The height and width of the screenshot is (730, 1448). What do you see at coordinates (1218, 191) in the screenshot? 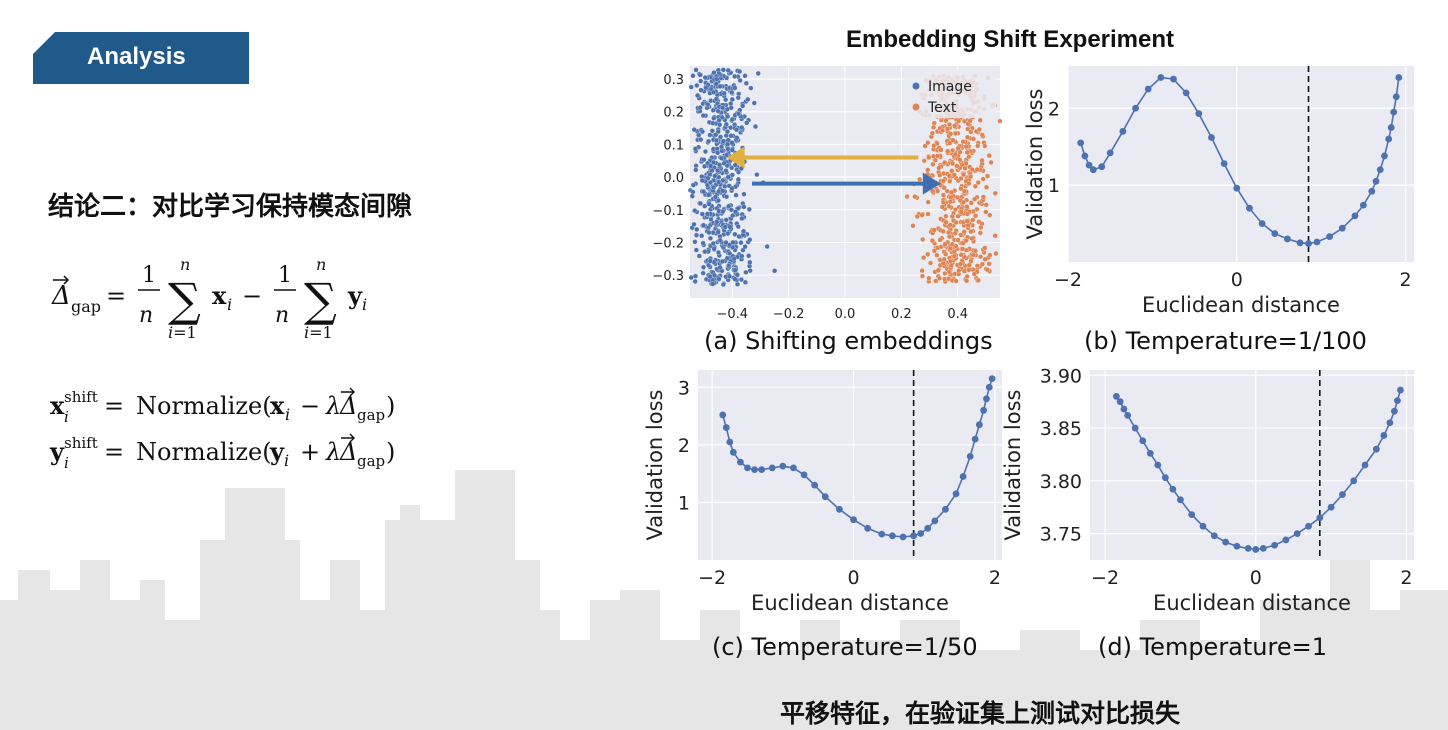
I see `chart-panel-b: −2 0 2 1 2 Euclidean distance Validation loss` at bounding box center [1218, 191].